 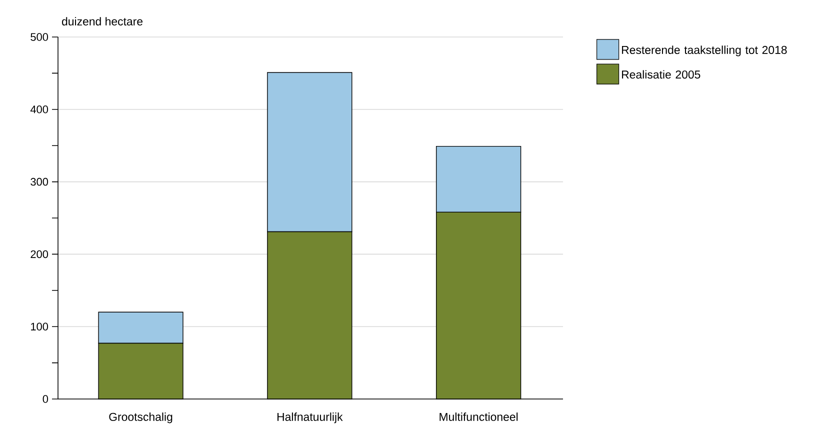 I want to click on legend-label: Resterende taakstelling tot 2018, so click(x=704, y=51).